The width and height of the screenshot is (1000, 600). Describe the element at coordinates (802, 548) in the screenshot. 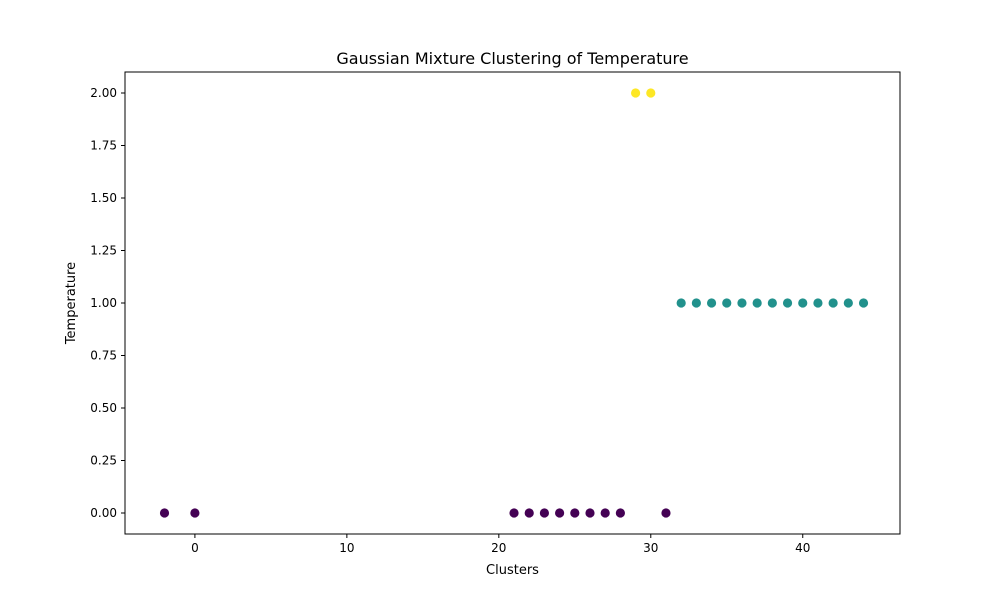

I see `x-tick-label: 40` at that location.